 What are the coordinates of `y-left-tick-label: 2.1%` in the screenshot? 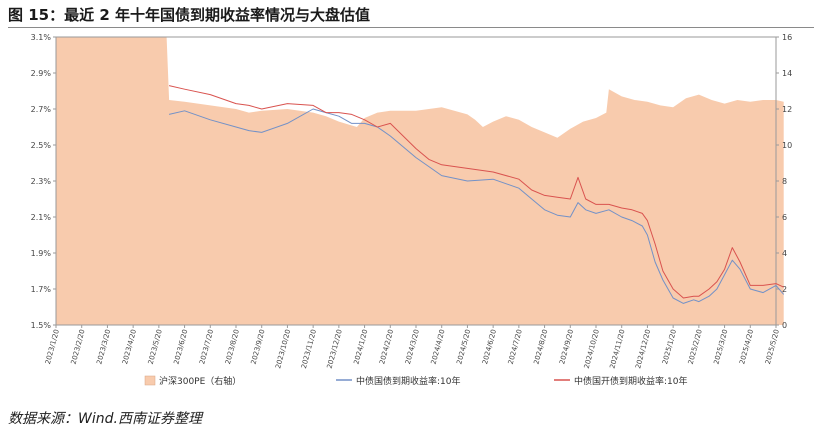 It's located at (41, 217).